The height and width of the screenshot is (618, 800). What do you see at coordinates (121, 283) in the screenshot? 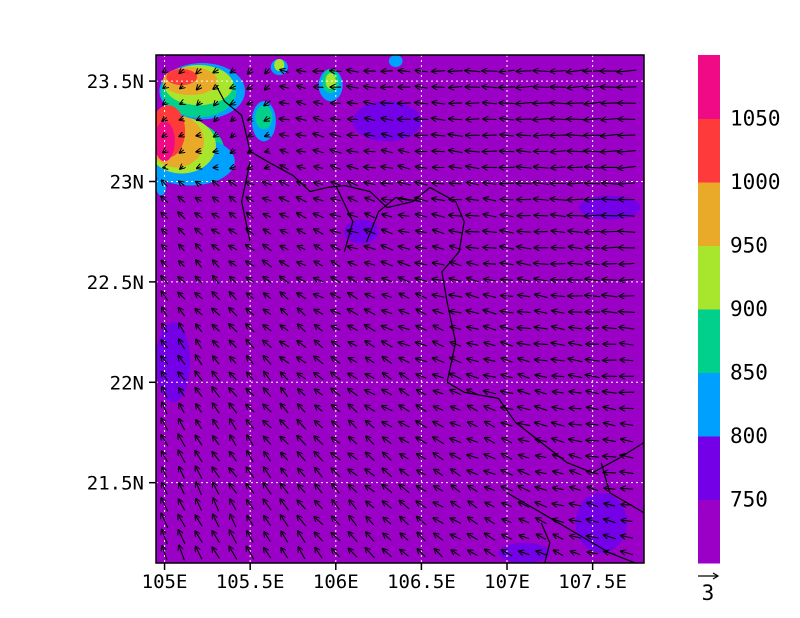
I see `y-axis: 21.5N 22N 22.5N 23N 23.5N` at bounding box center [121, 283].